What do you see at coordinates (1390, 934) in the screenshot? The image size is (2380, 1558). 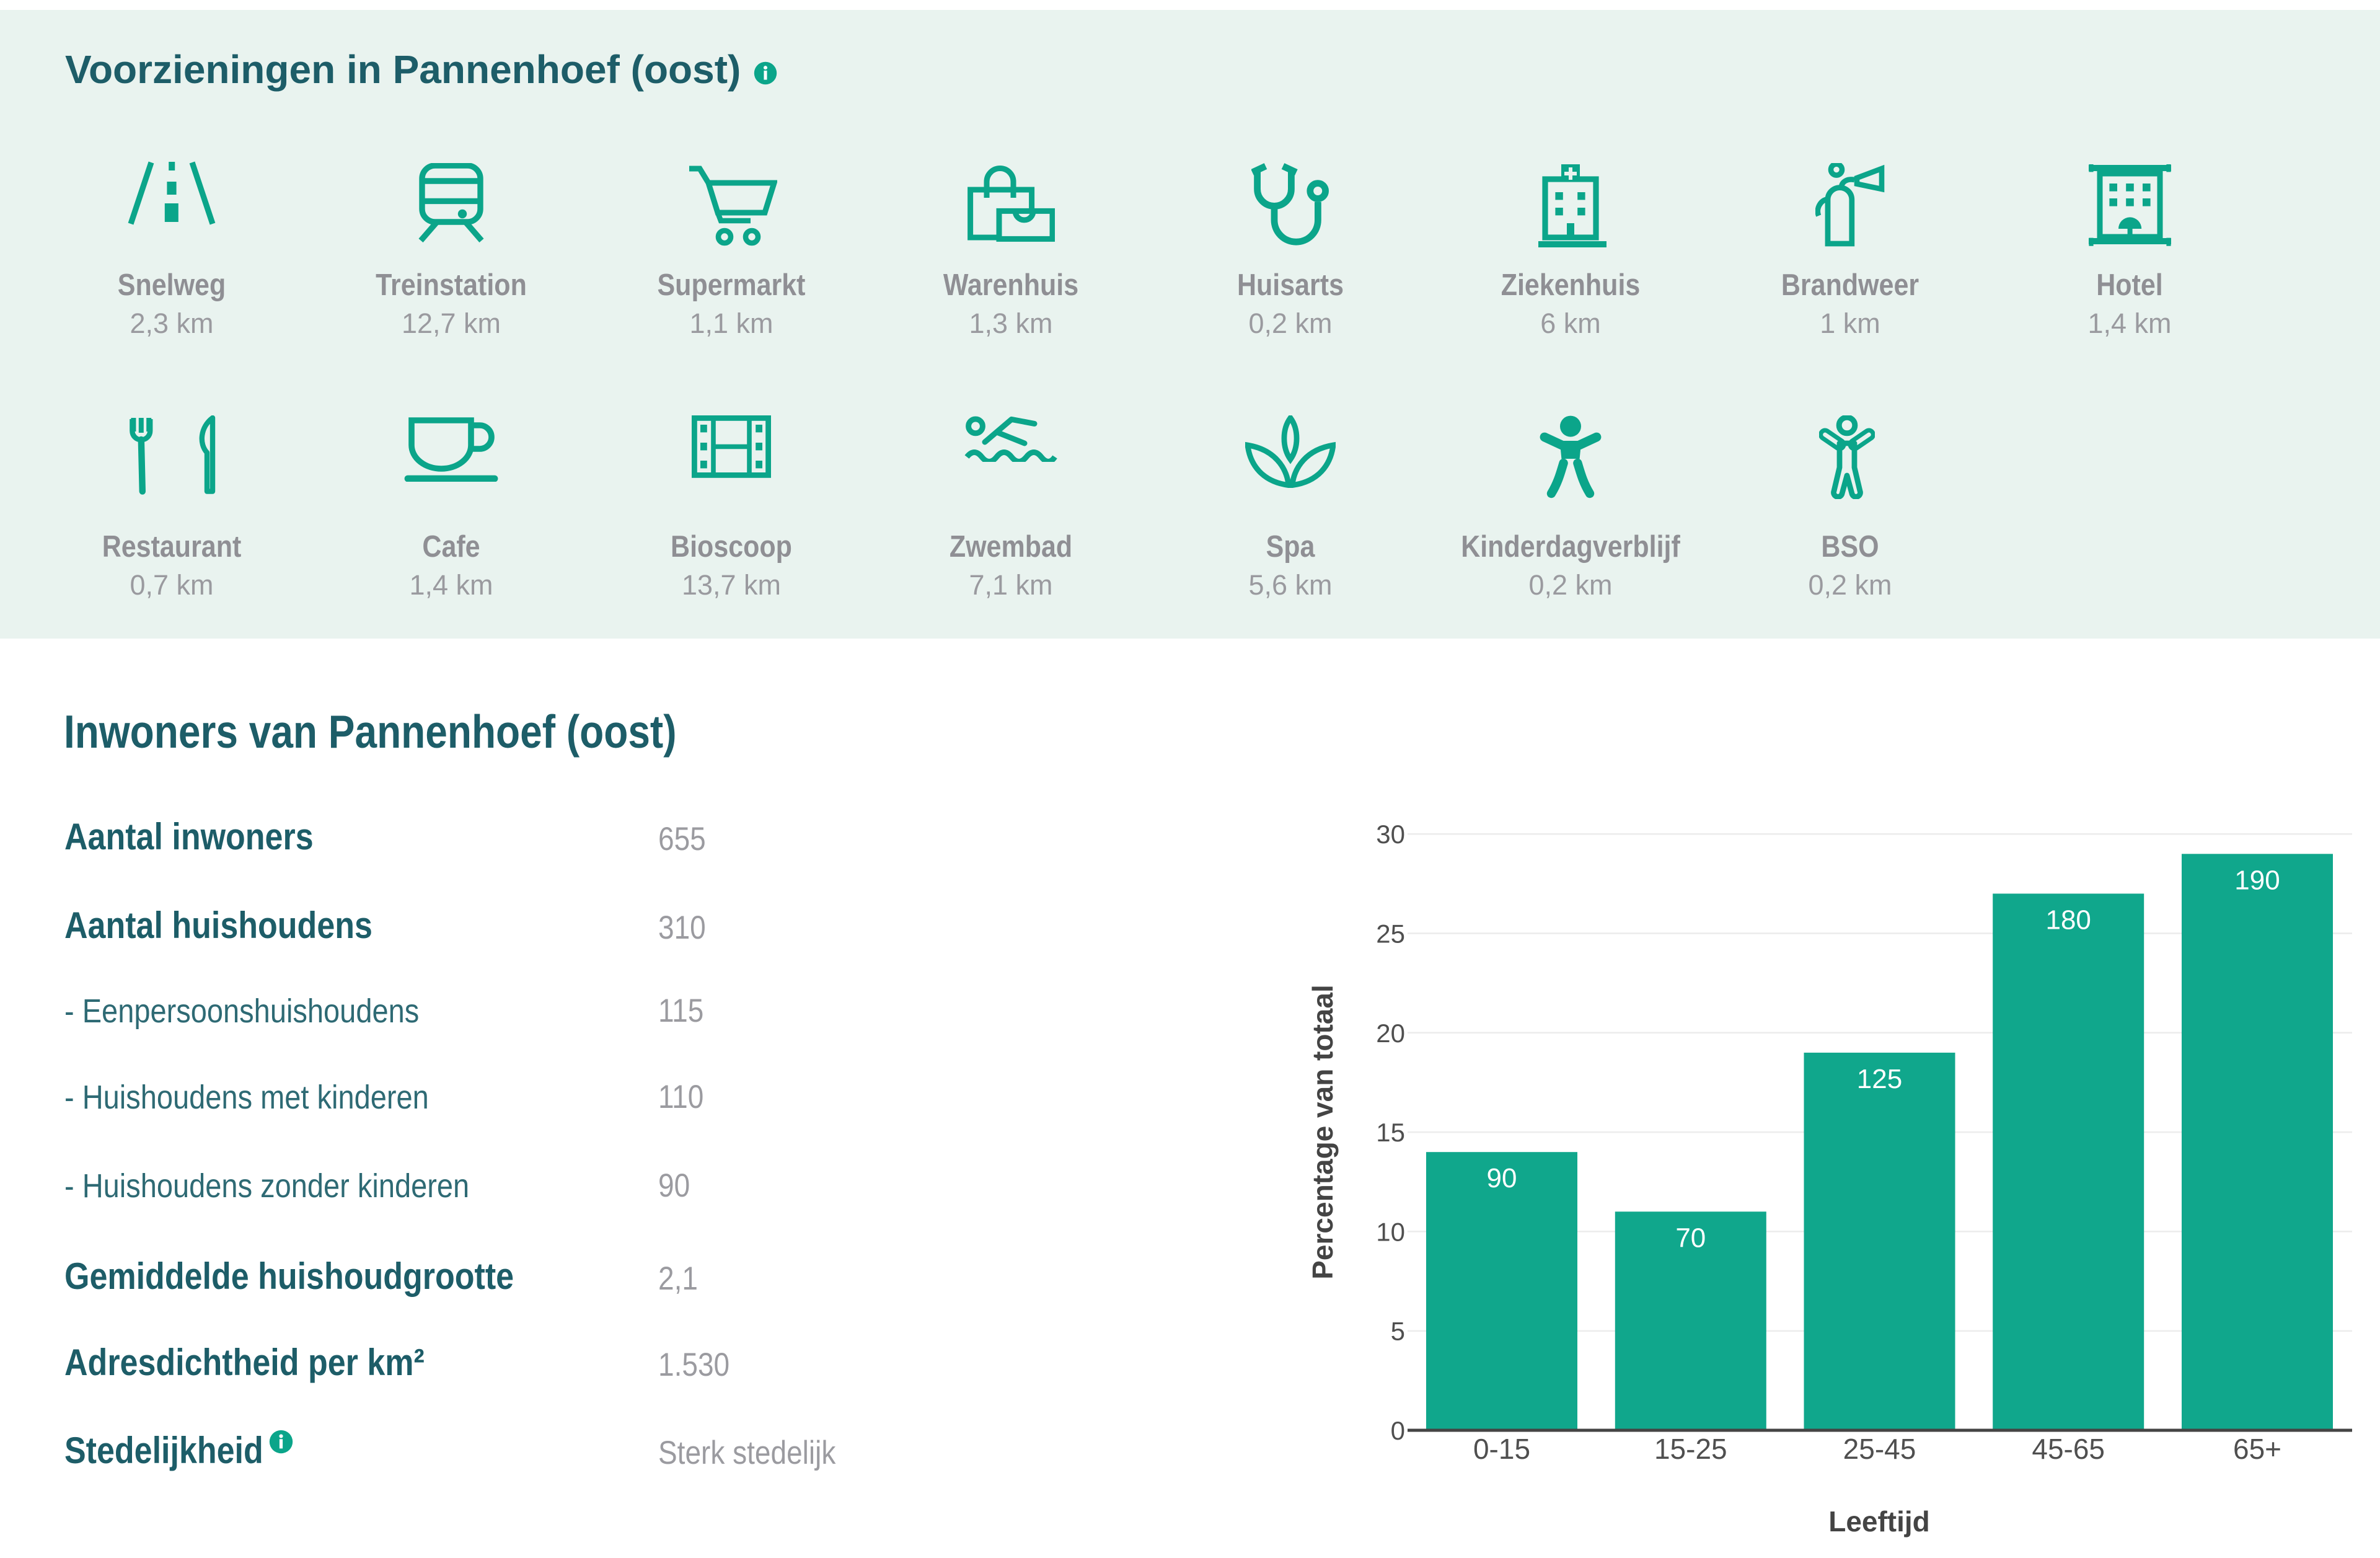 I see `svg-text: 25` at bounding box center [1390, 934].